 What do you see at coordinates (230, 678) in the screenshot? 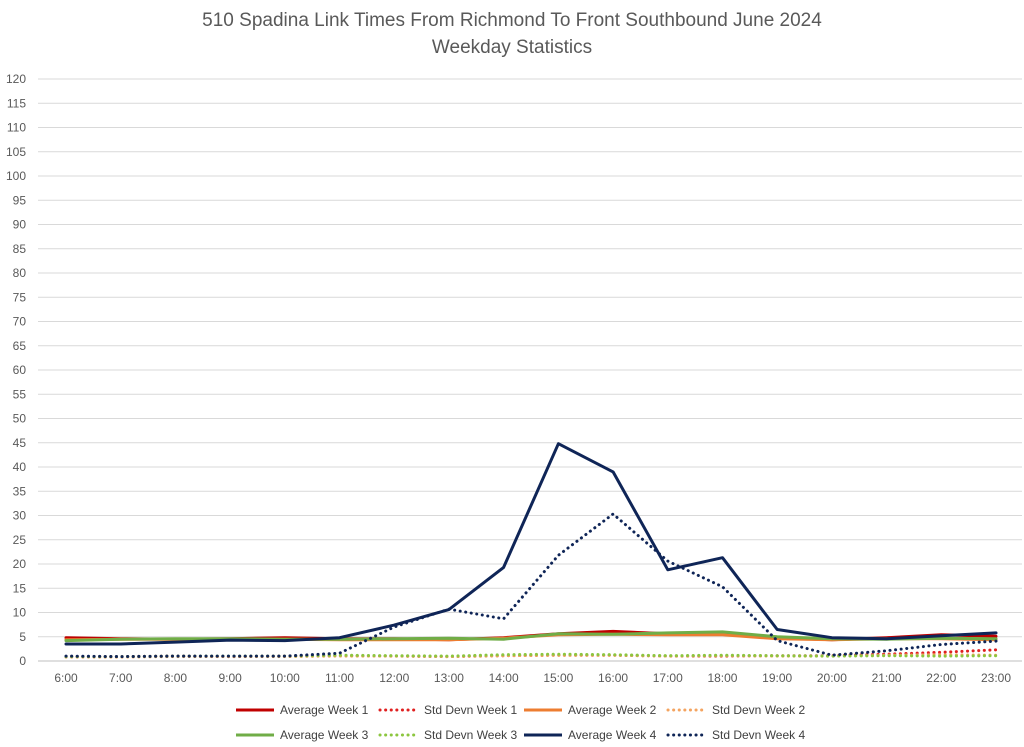
I see `x-tick-label: 9:00` at bounding box center [230, 678].